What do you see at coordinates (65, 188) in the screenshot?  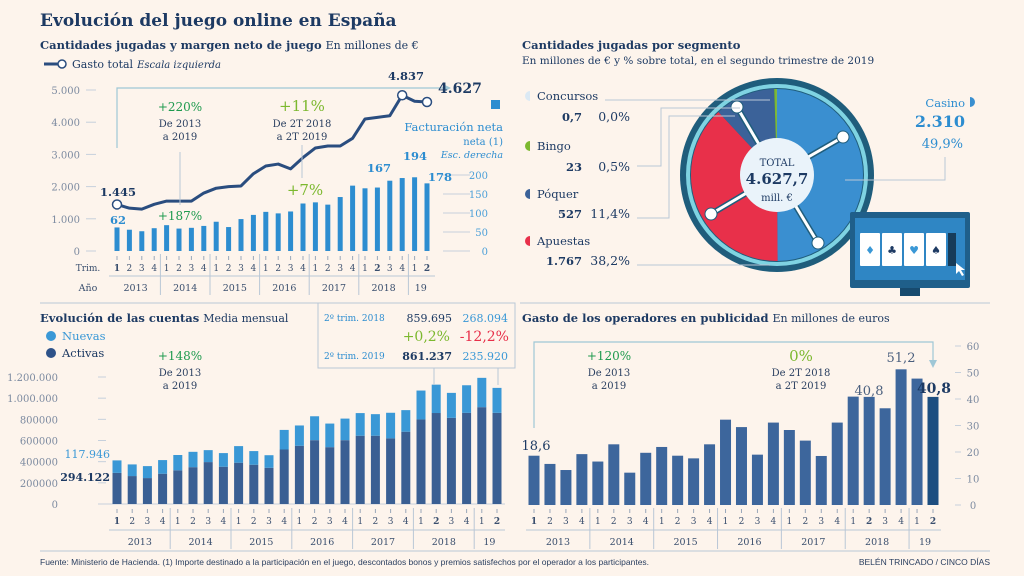 I see `left-tick-label: 2.000` at bounding box center [65, 188].